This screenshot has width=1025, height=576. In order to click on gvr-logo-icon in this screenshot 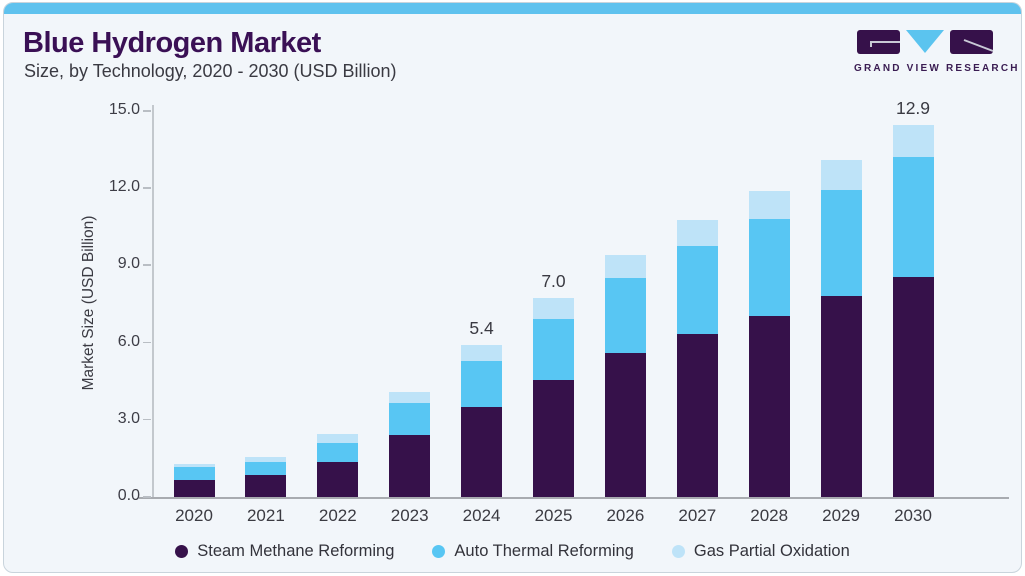, I will do `click(925, 42)`.